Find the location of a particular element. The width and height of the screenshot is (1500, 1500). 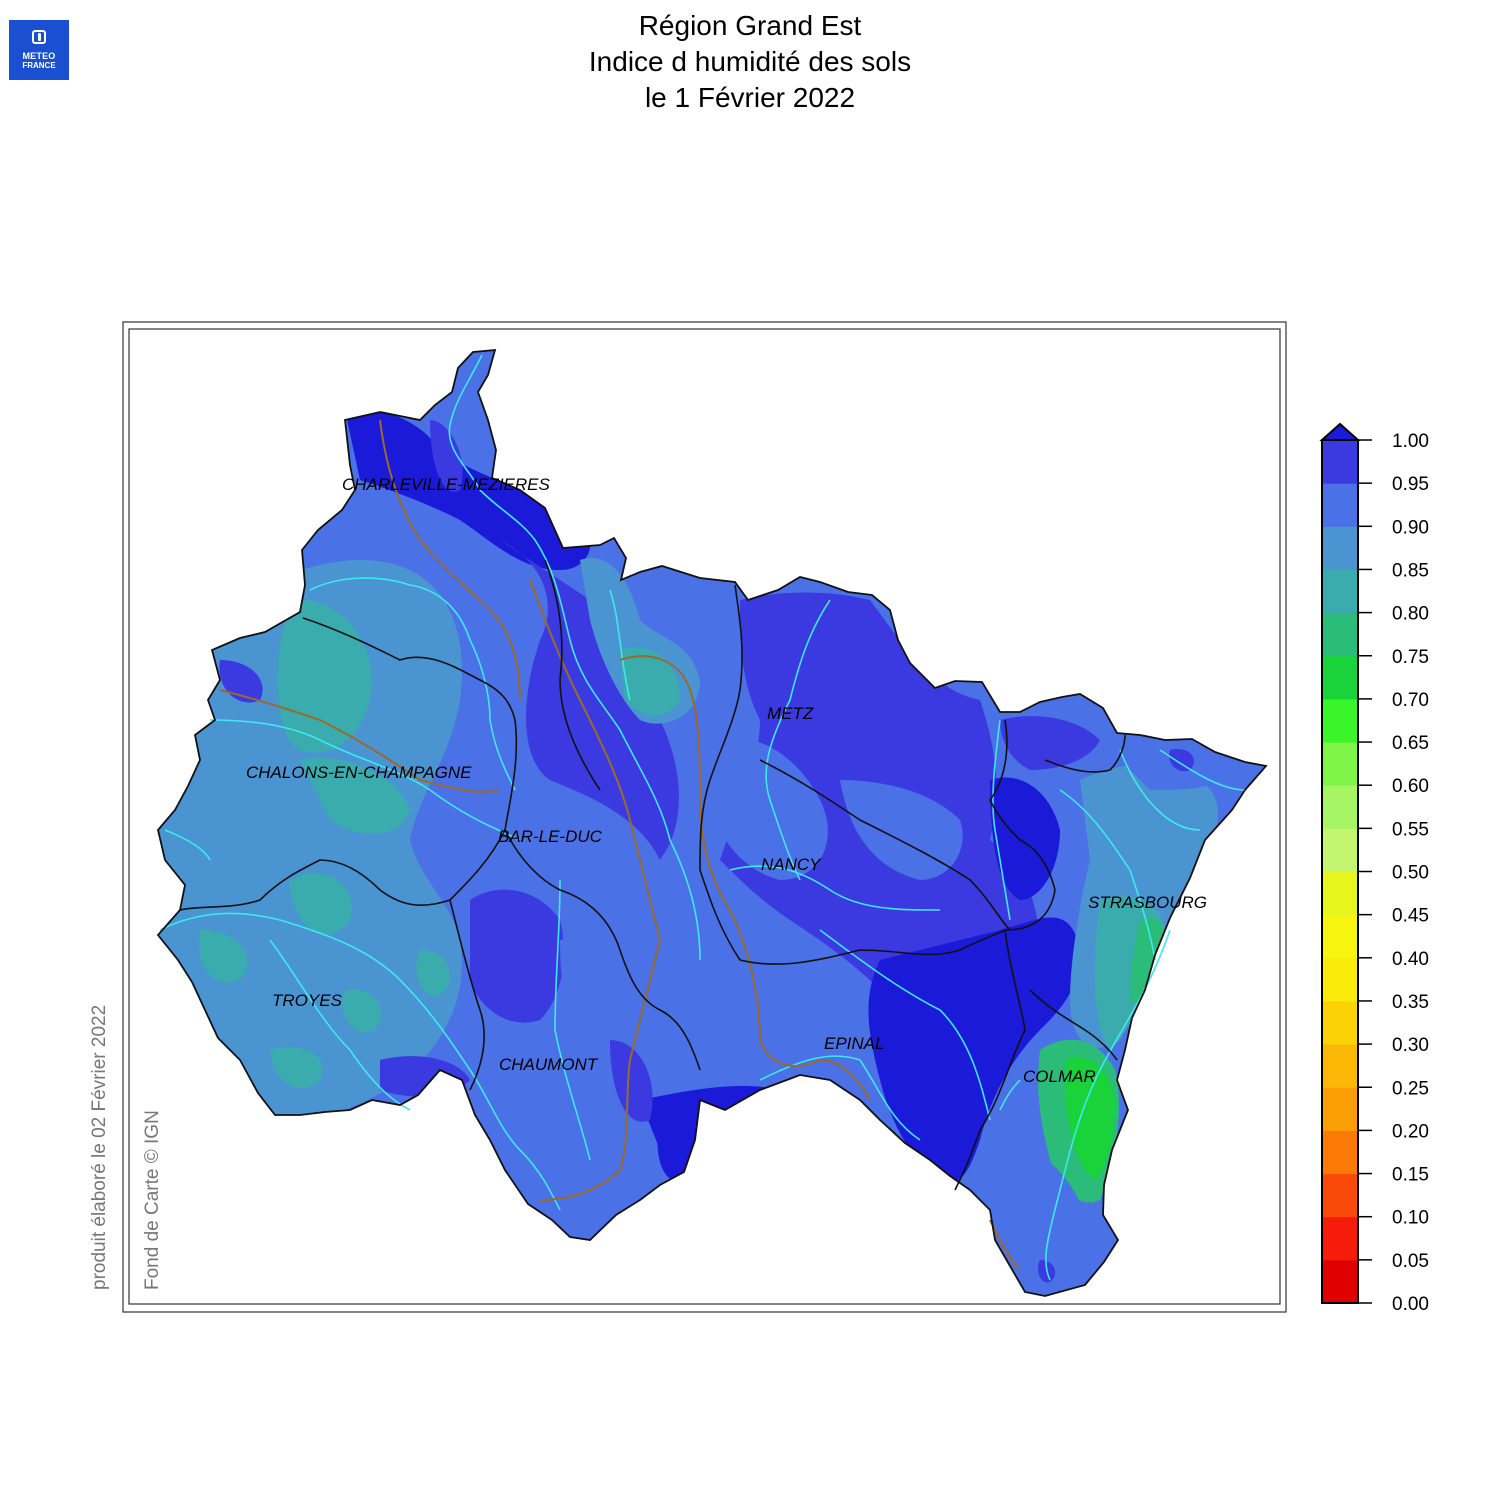

legend-tick-label: 0.35 is located at coordinates (1410, 1002).